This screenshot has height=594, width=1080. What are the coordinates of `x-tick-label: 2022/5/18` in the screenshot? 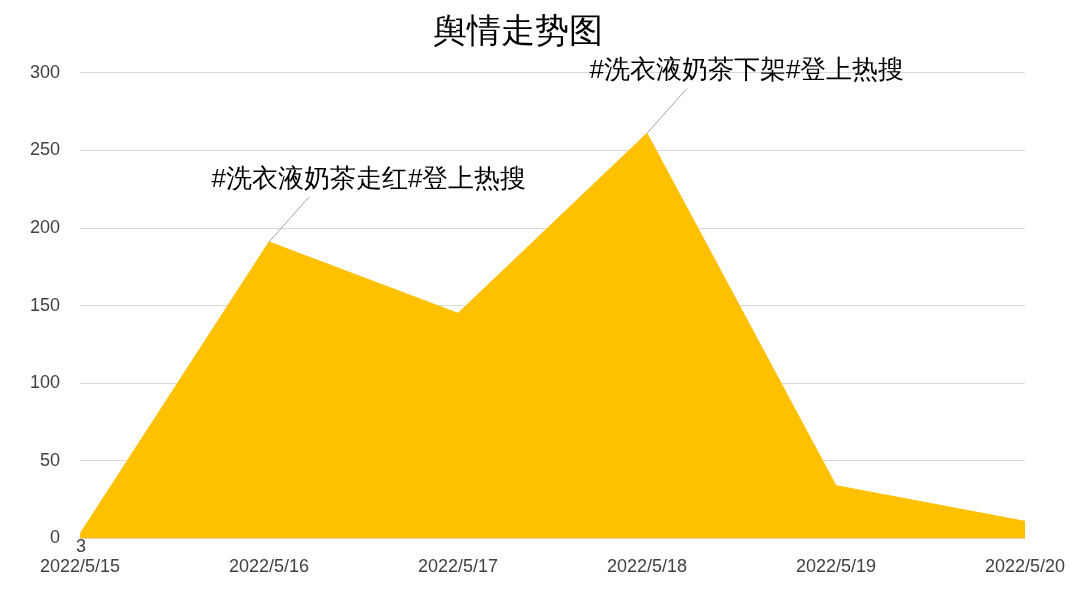 It's located at (647, 566).